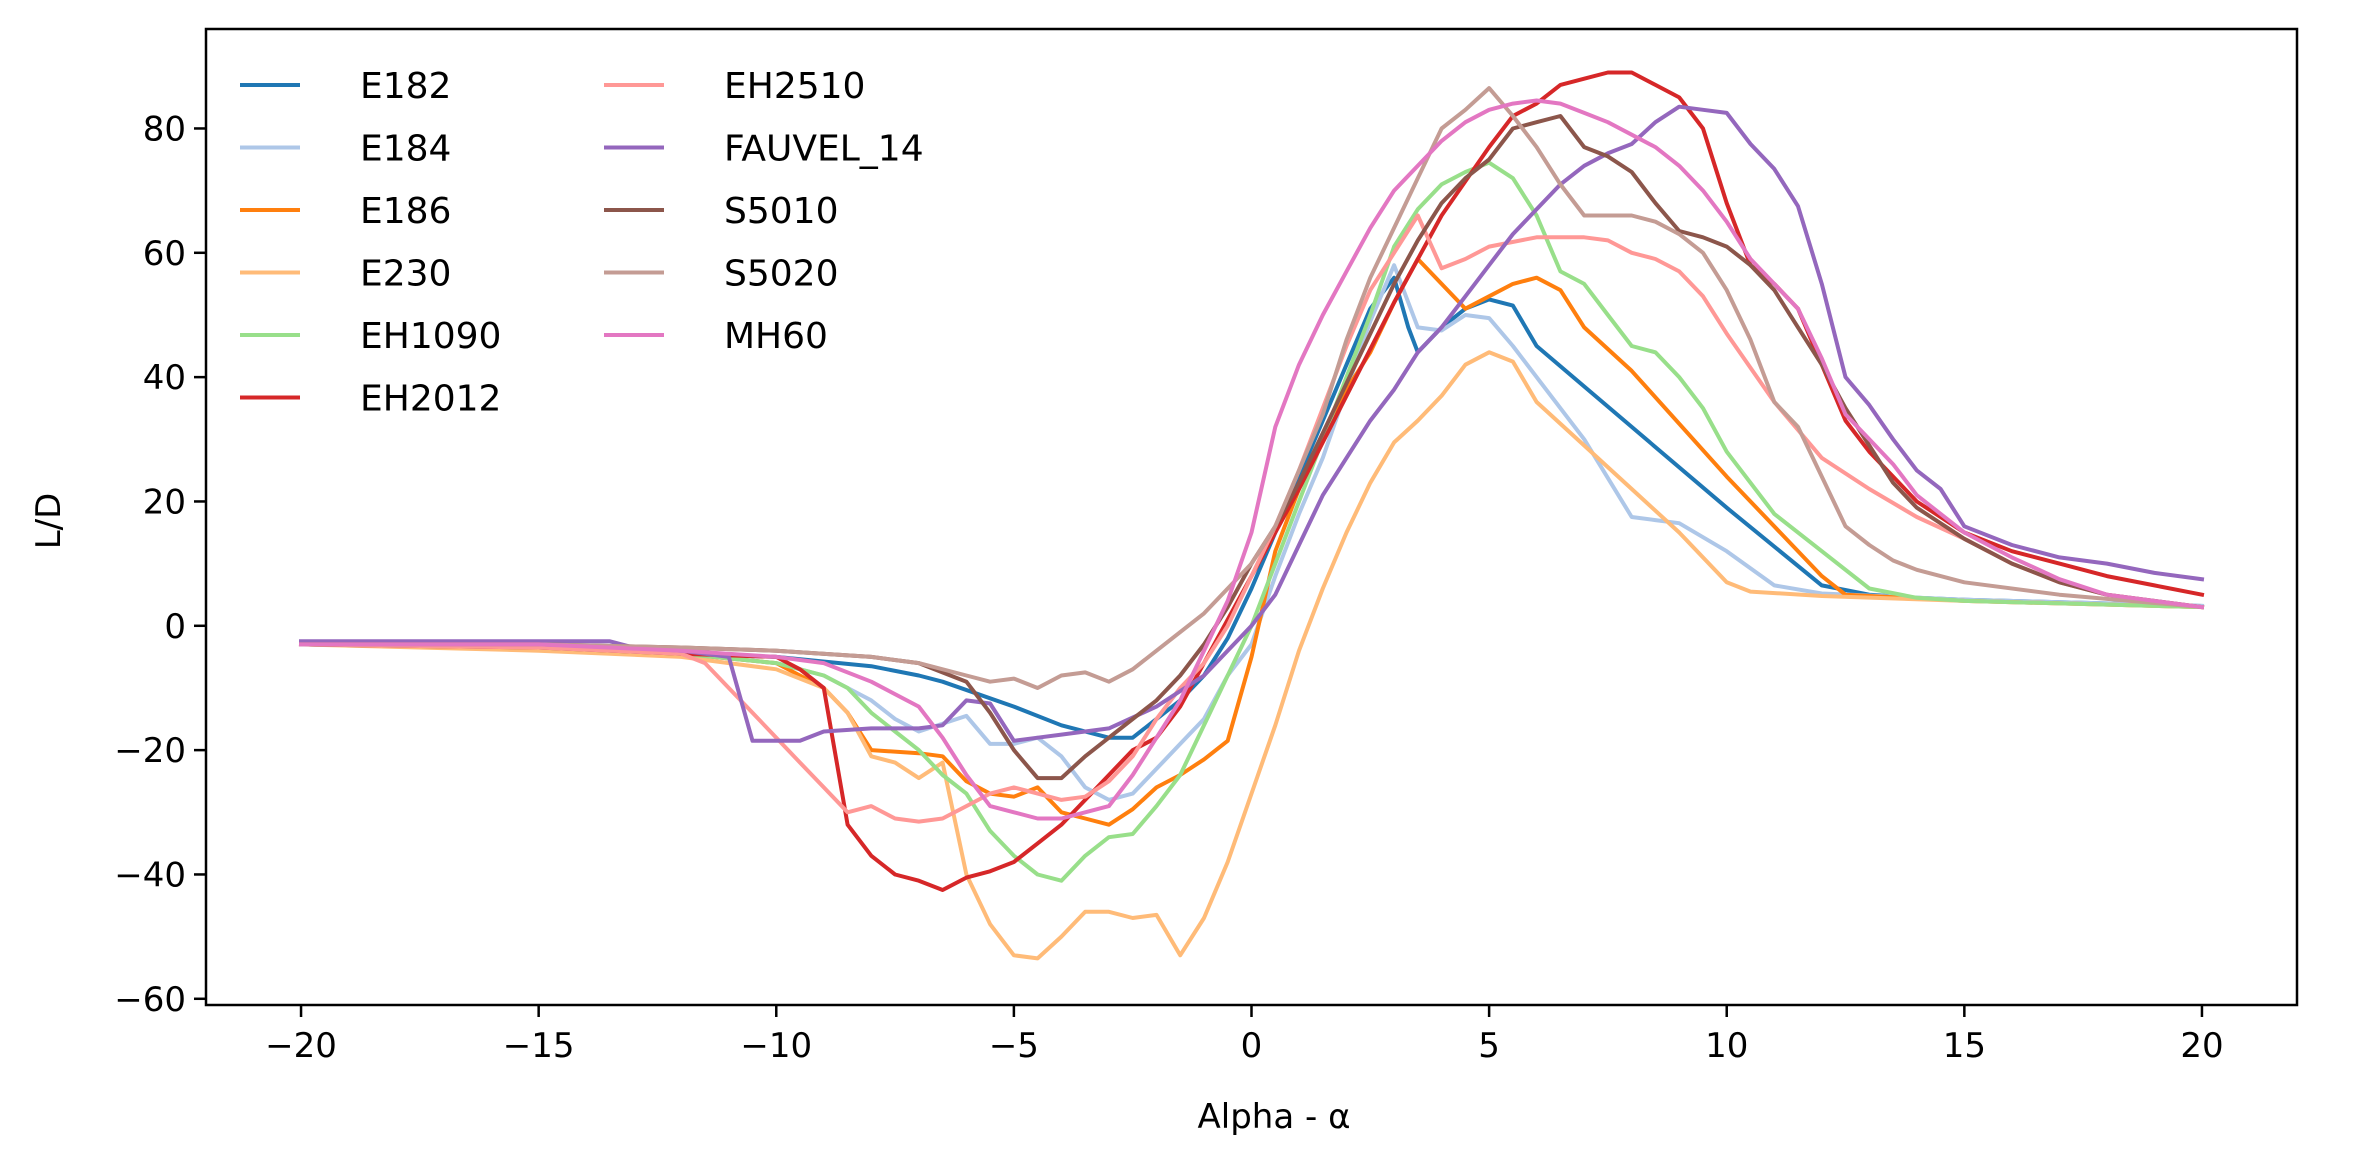 Image resolution: width=2370 pixels, height=1170 pixels. What do you see at coordinates (164, 254) in the screenshot?
I see `y-tick-label: 60` at bounding box center [164, 254].